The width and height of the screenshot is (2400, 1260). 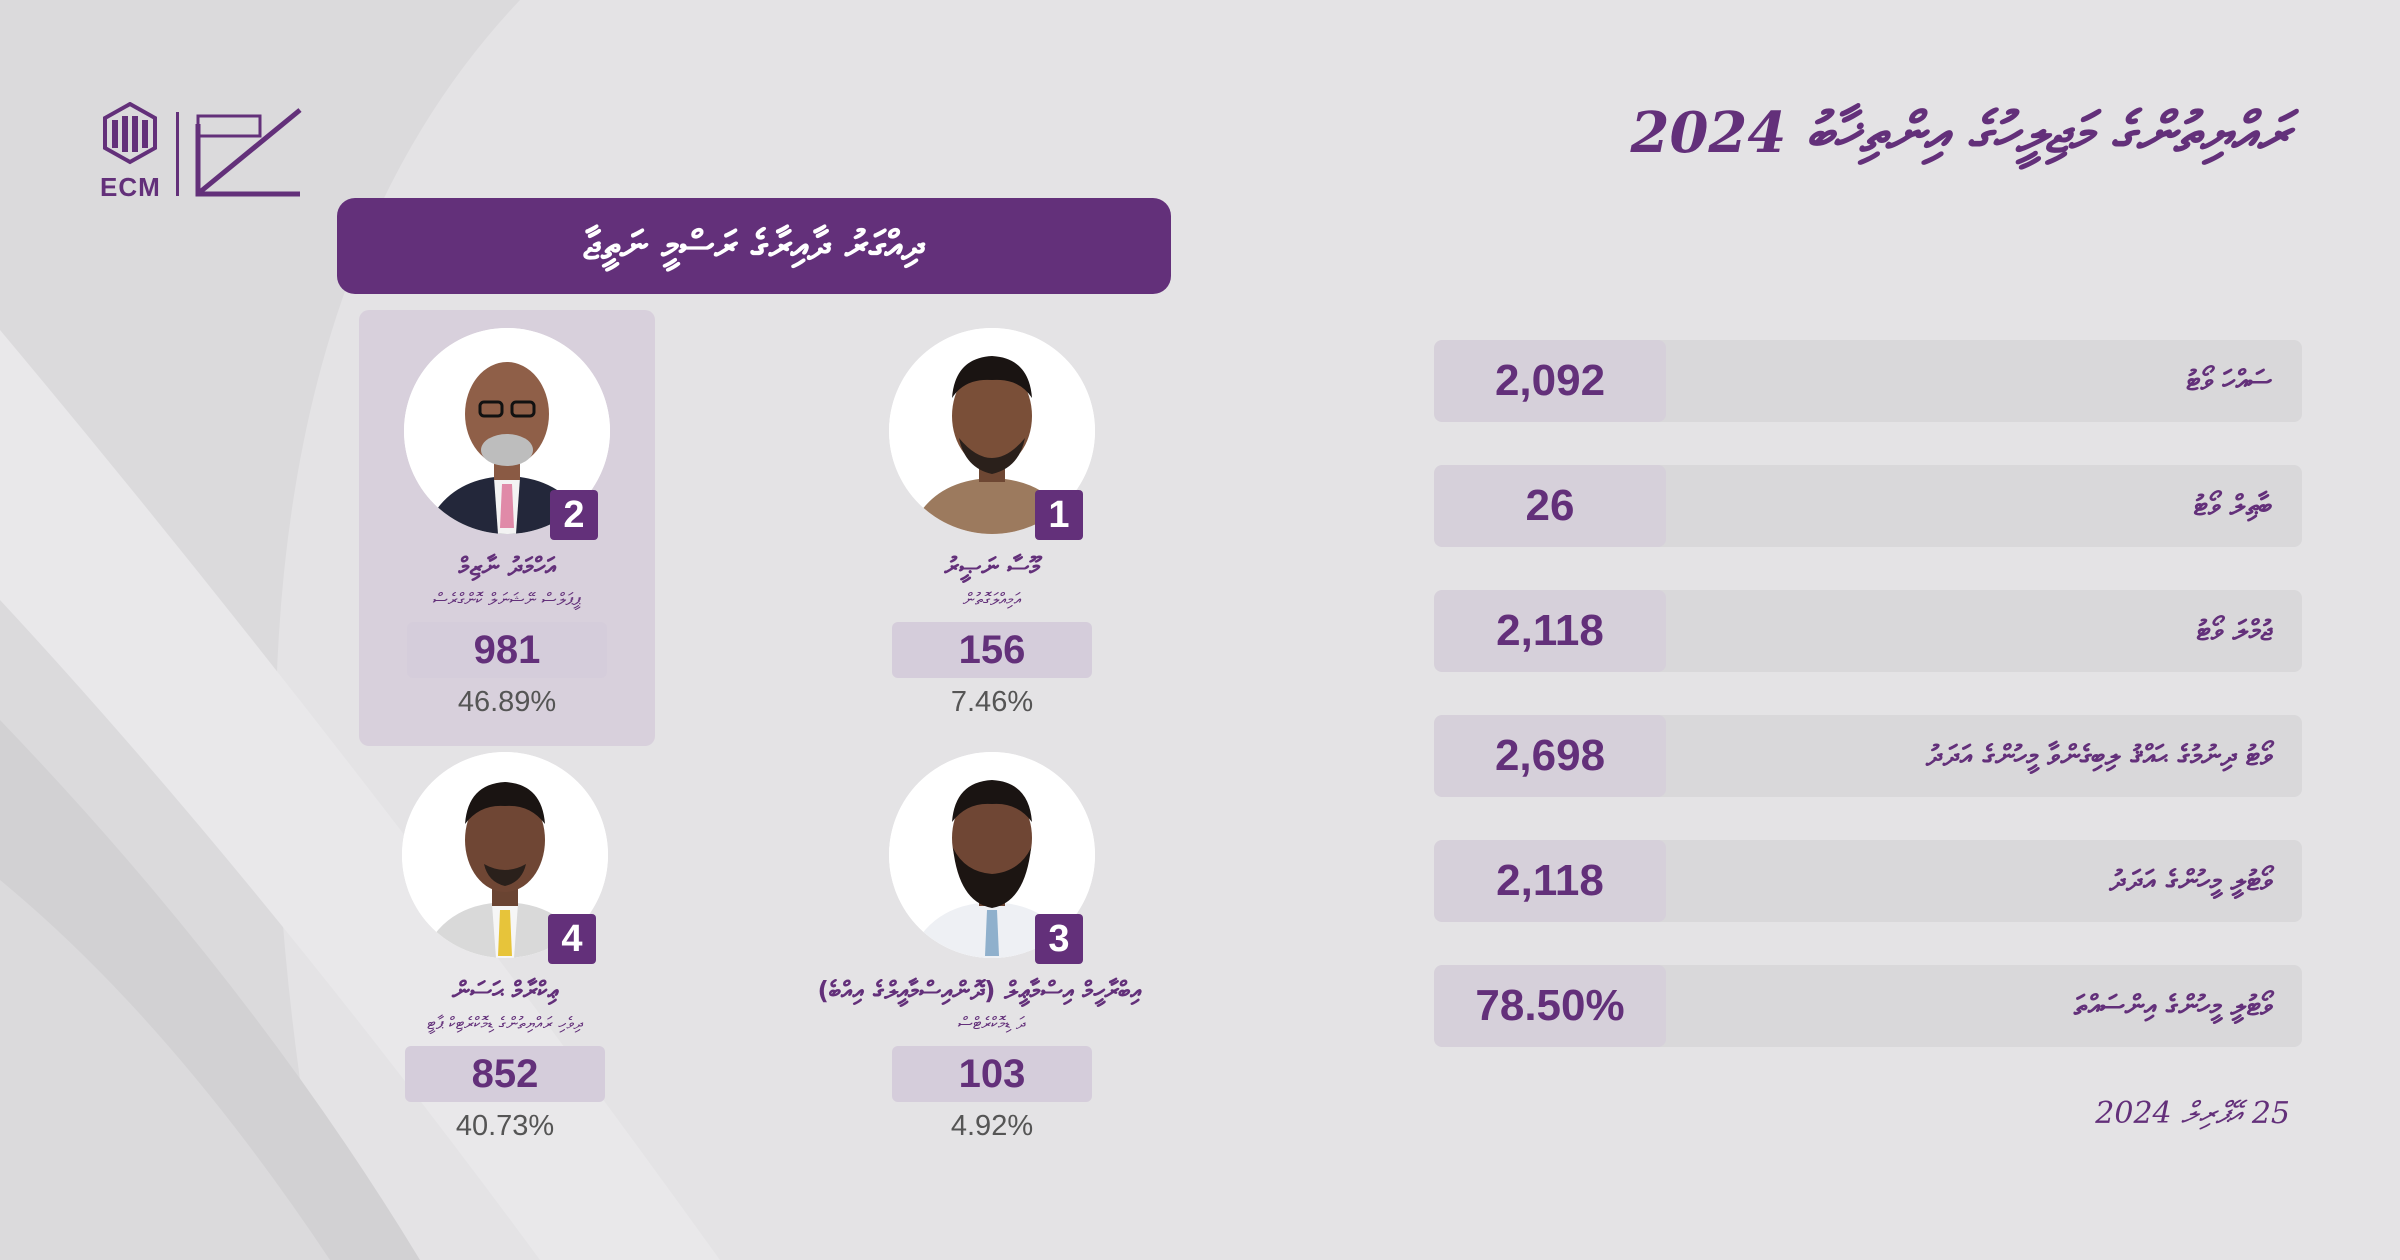 What do you see at coordinates (1978, 631) in the screenshot?
I see `stat-label-bar: ޖުމްލަ ވޯޓު` at bounding box center [1978, 631].